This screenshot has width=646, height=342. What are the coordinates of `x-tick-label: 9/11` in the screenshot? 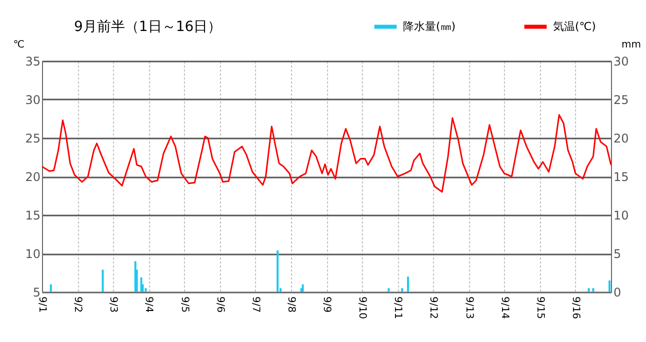 It's located at (398, 307).